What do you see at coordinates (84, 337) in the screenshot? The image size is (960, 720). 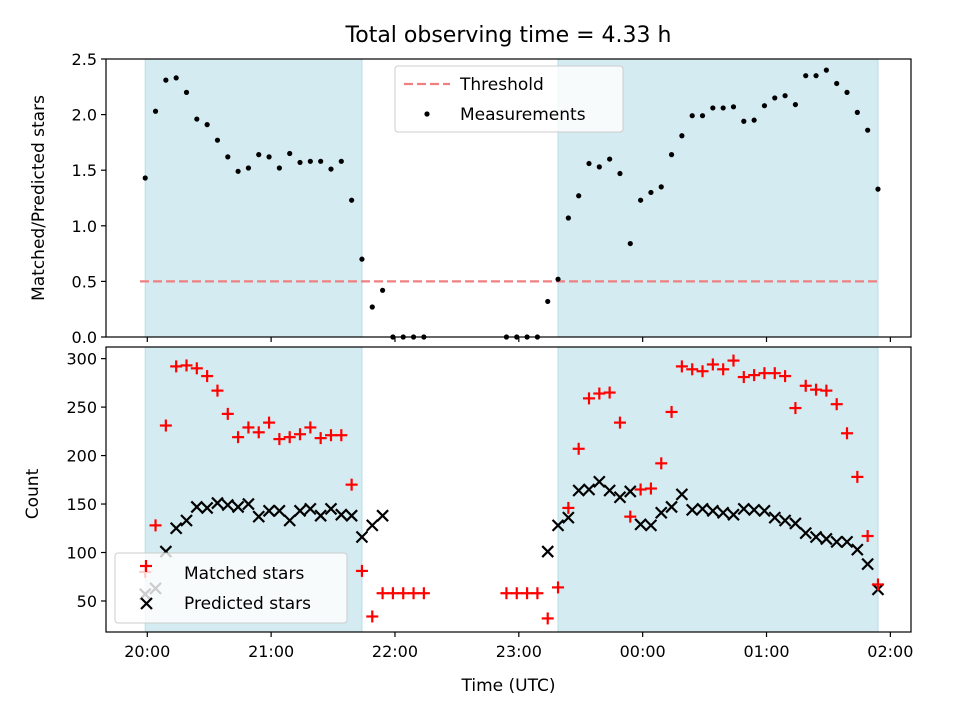 I see `ratio-y-tick-label: 0.0` at bounding box center [84, 337].